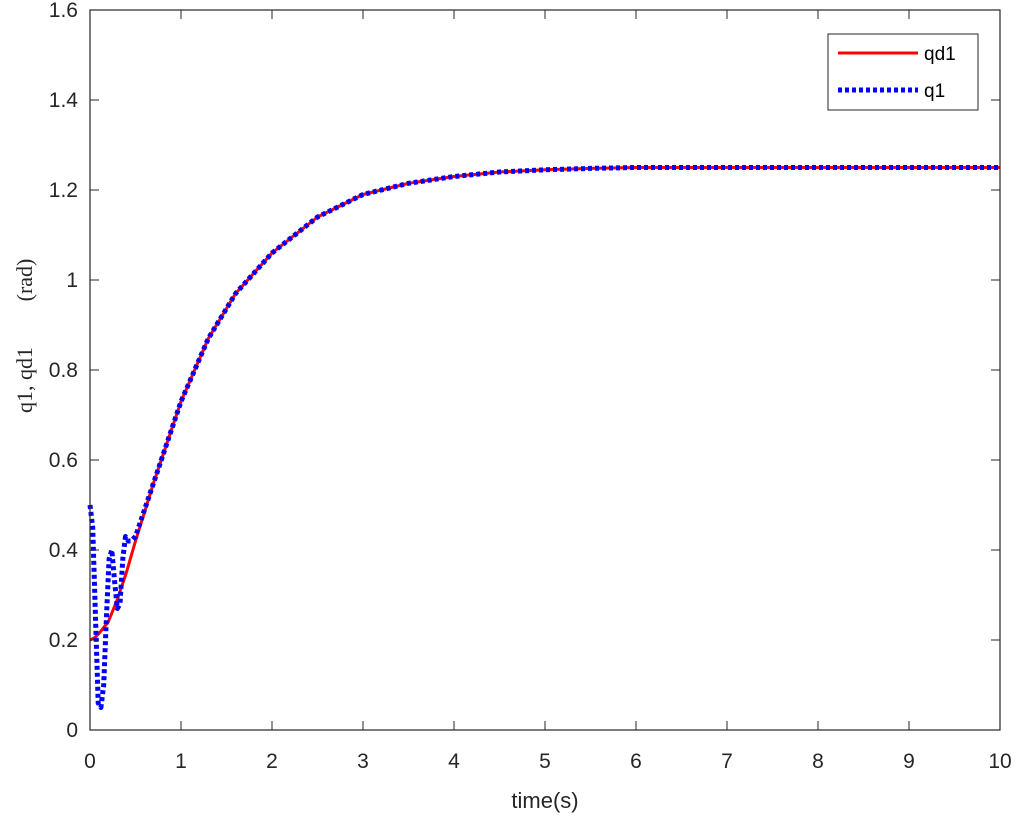  Describe the element at coordinates (934, 91) in the screenshot. I see `legend-label-q1: q1` at that location.